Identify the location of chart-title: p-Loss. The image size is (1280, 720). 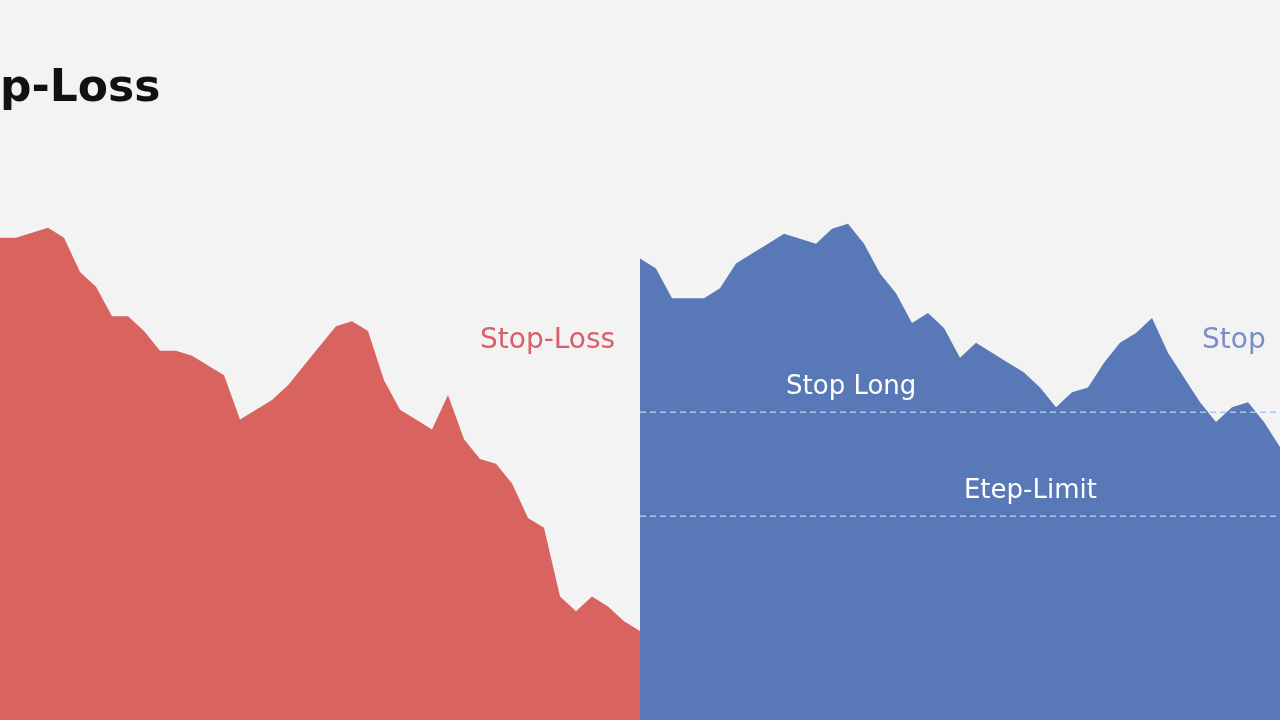
(80, 86).